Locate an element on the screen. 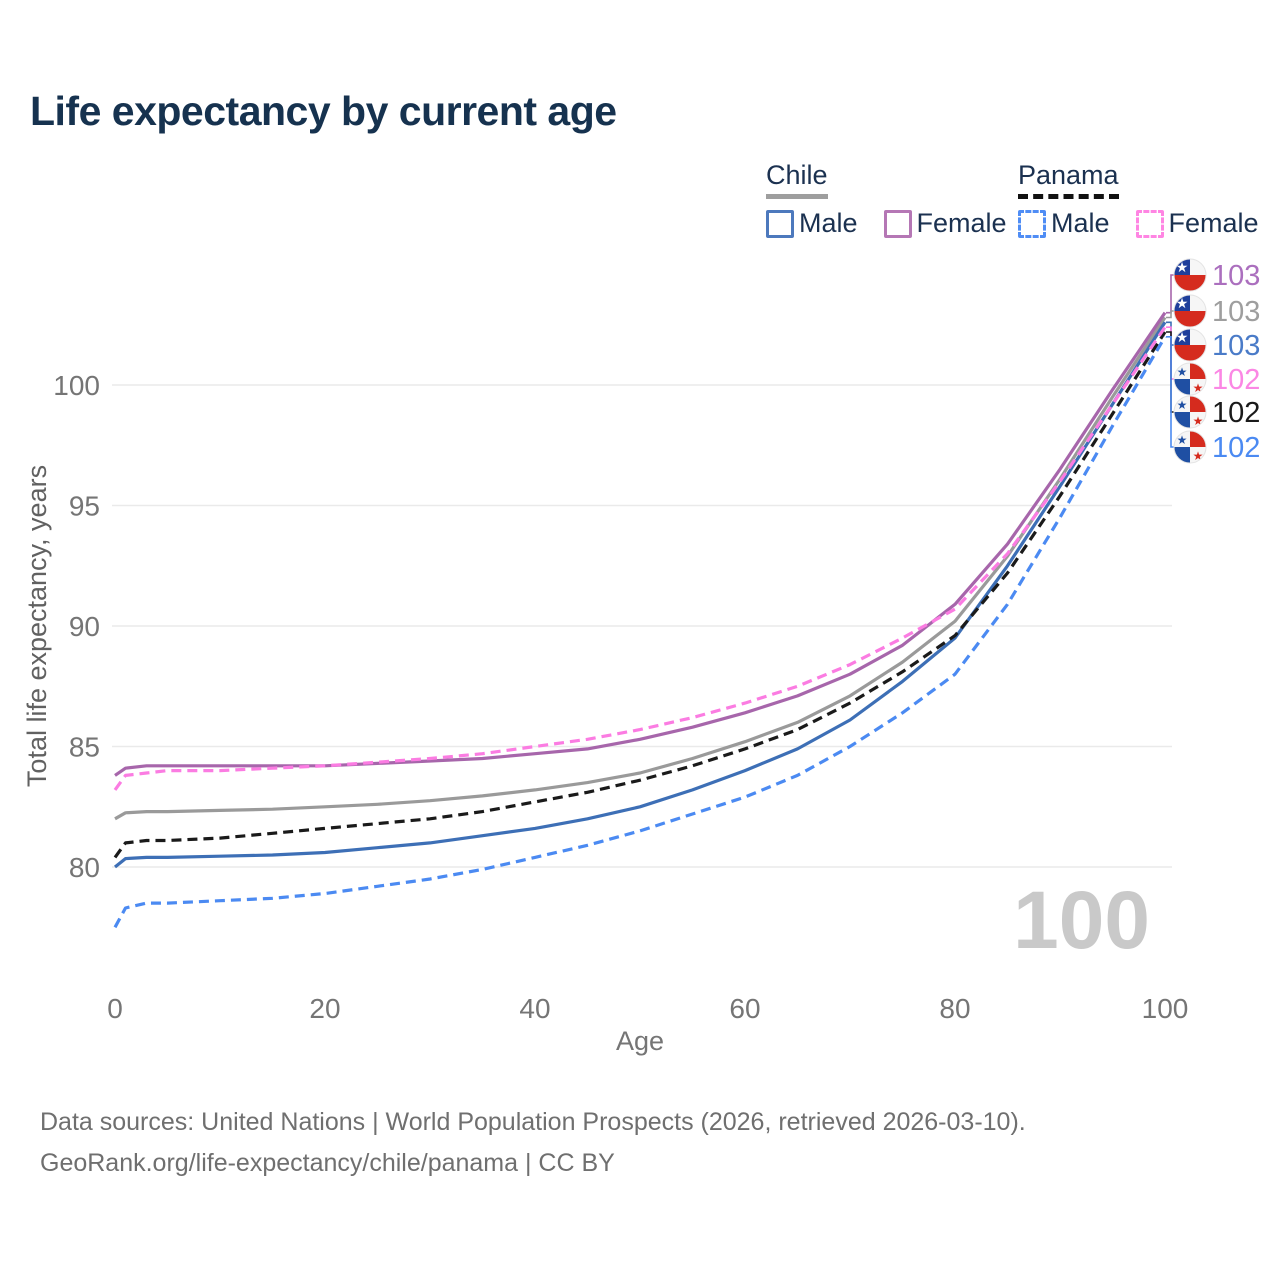  legend-item-chile-male: Male is located at coordinates (812, 223).